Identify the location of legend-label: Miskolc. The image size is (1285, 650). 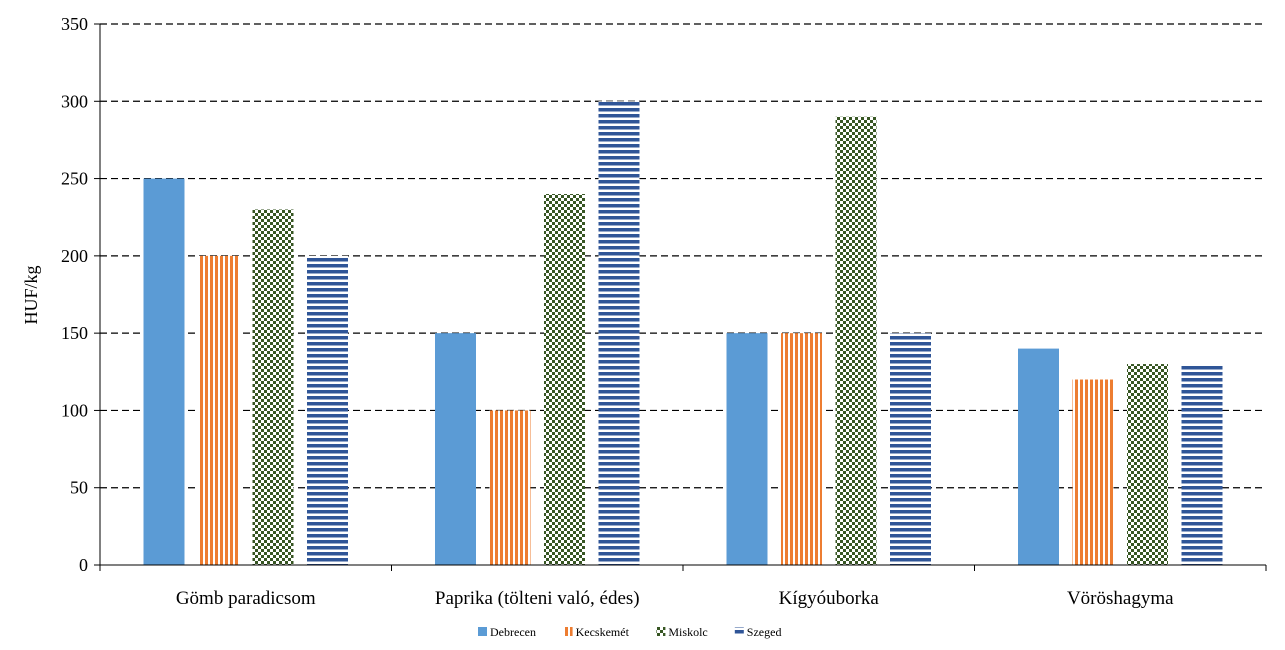
(687, 632).